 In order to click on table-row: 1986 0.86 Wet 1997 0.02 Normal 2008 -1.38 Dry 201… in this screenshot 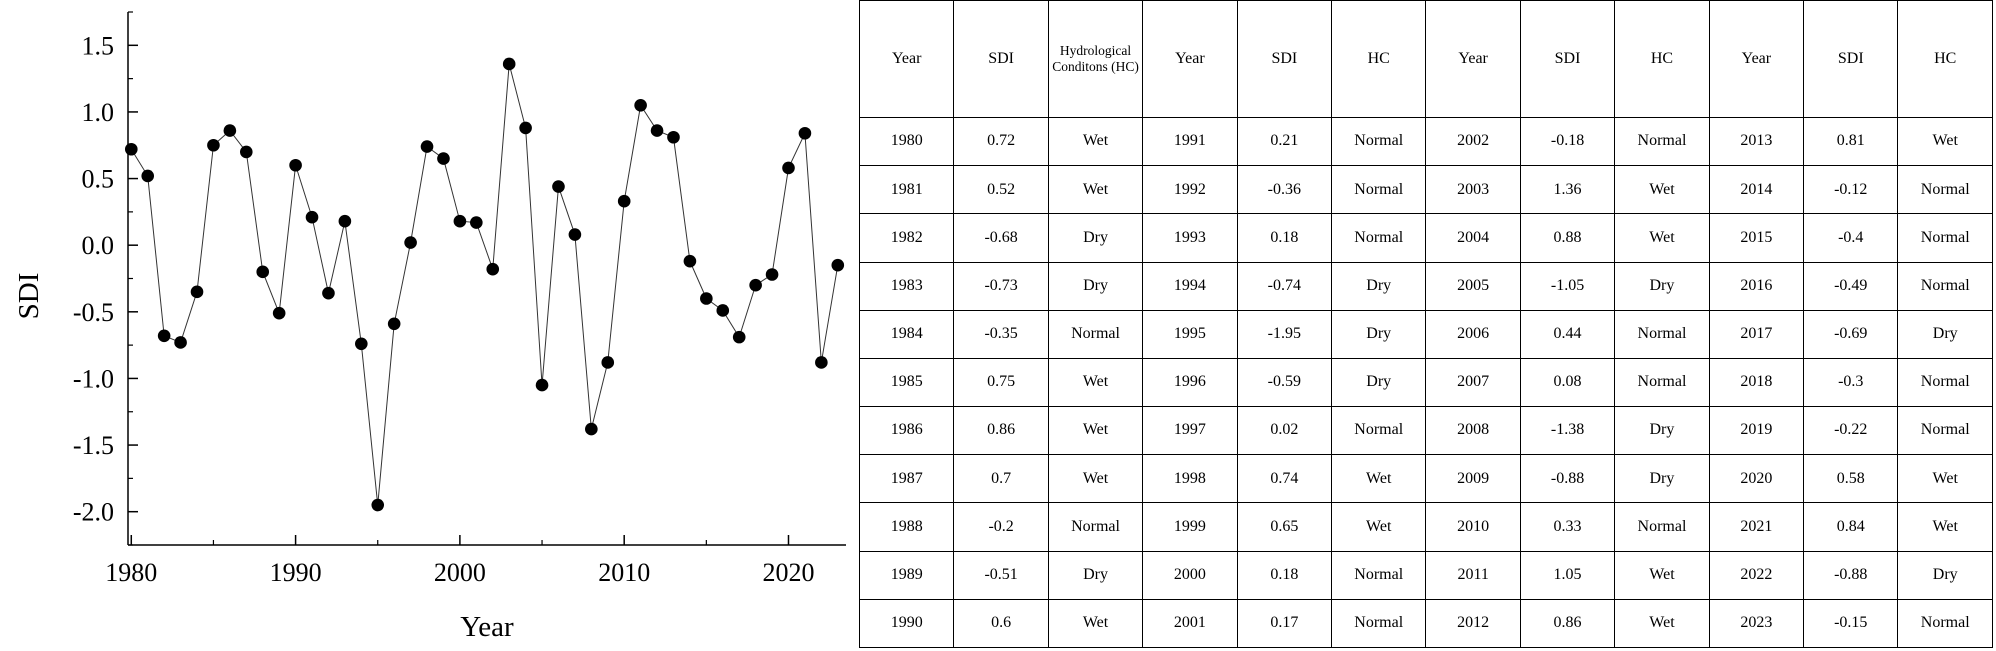, I will do `click(1425, 431)`.